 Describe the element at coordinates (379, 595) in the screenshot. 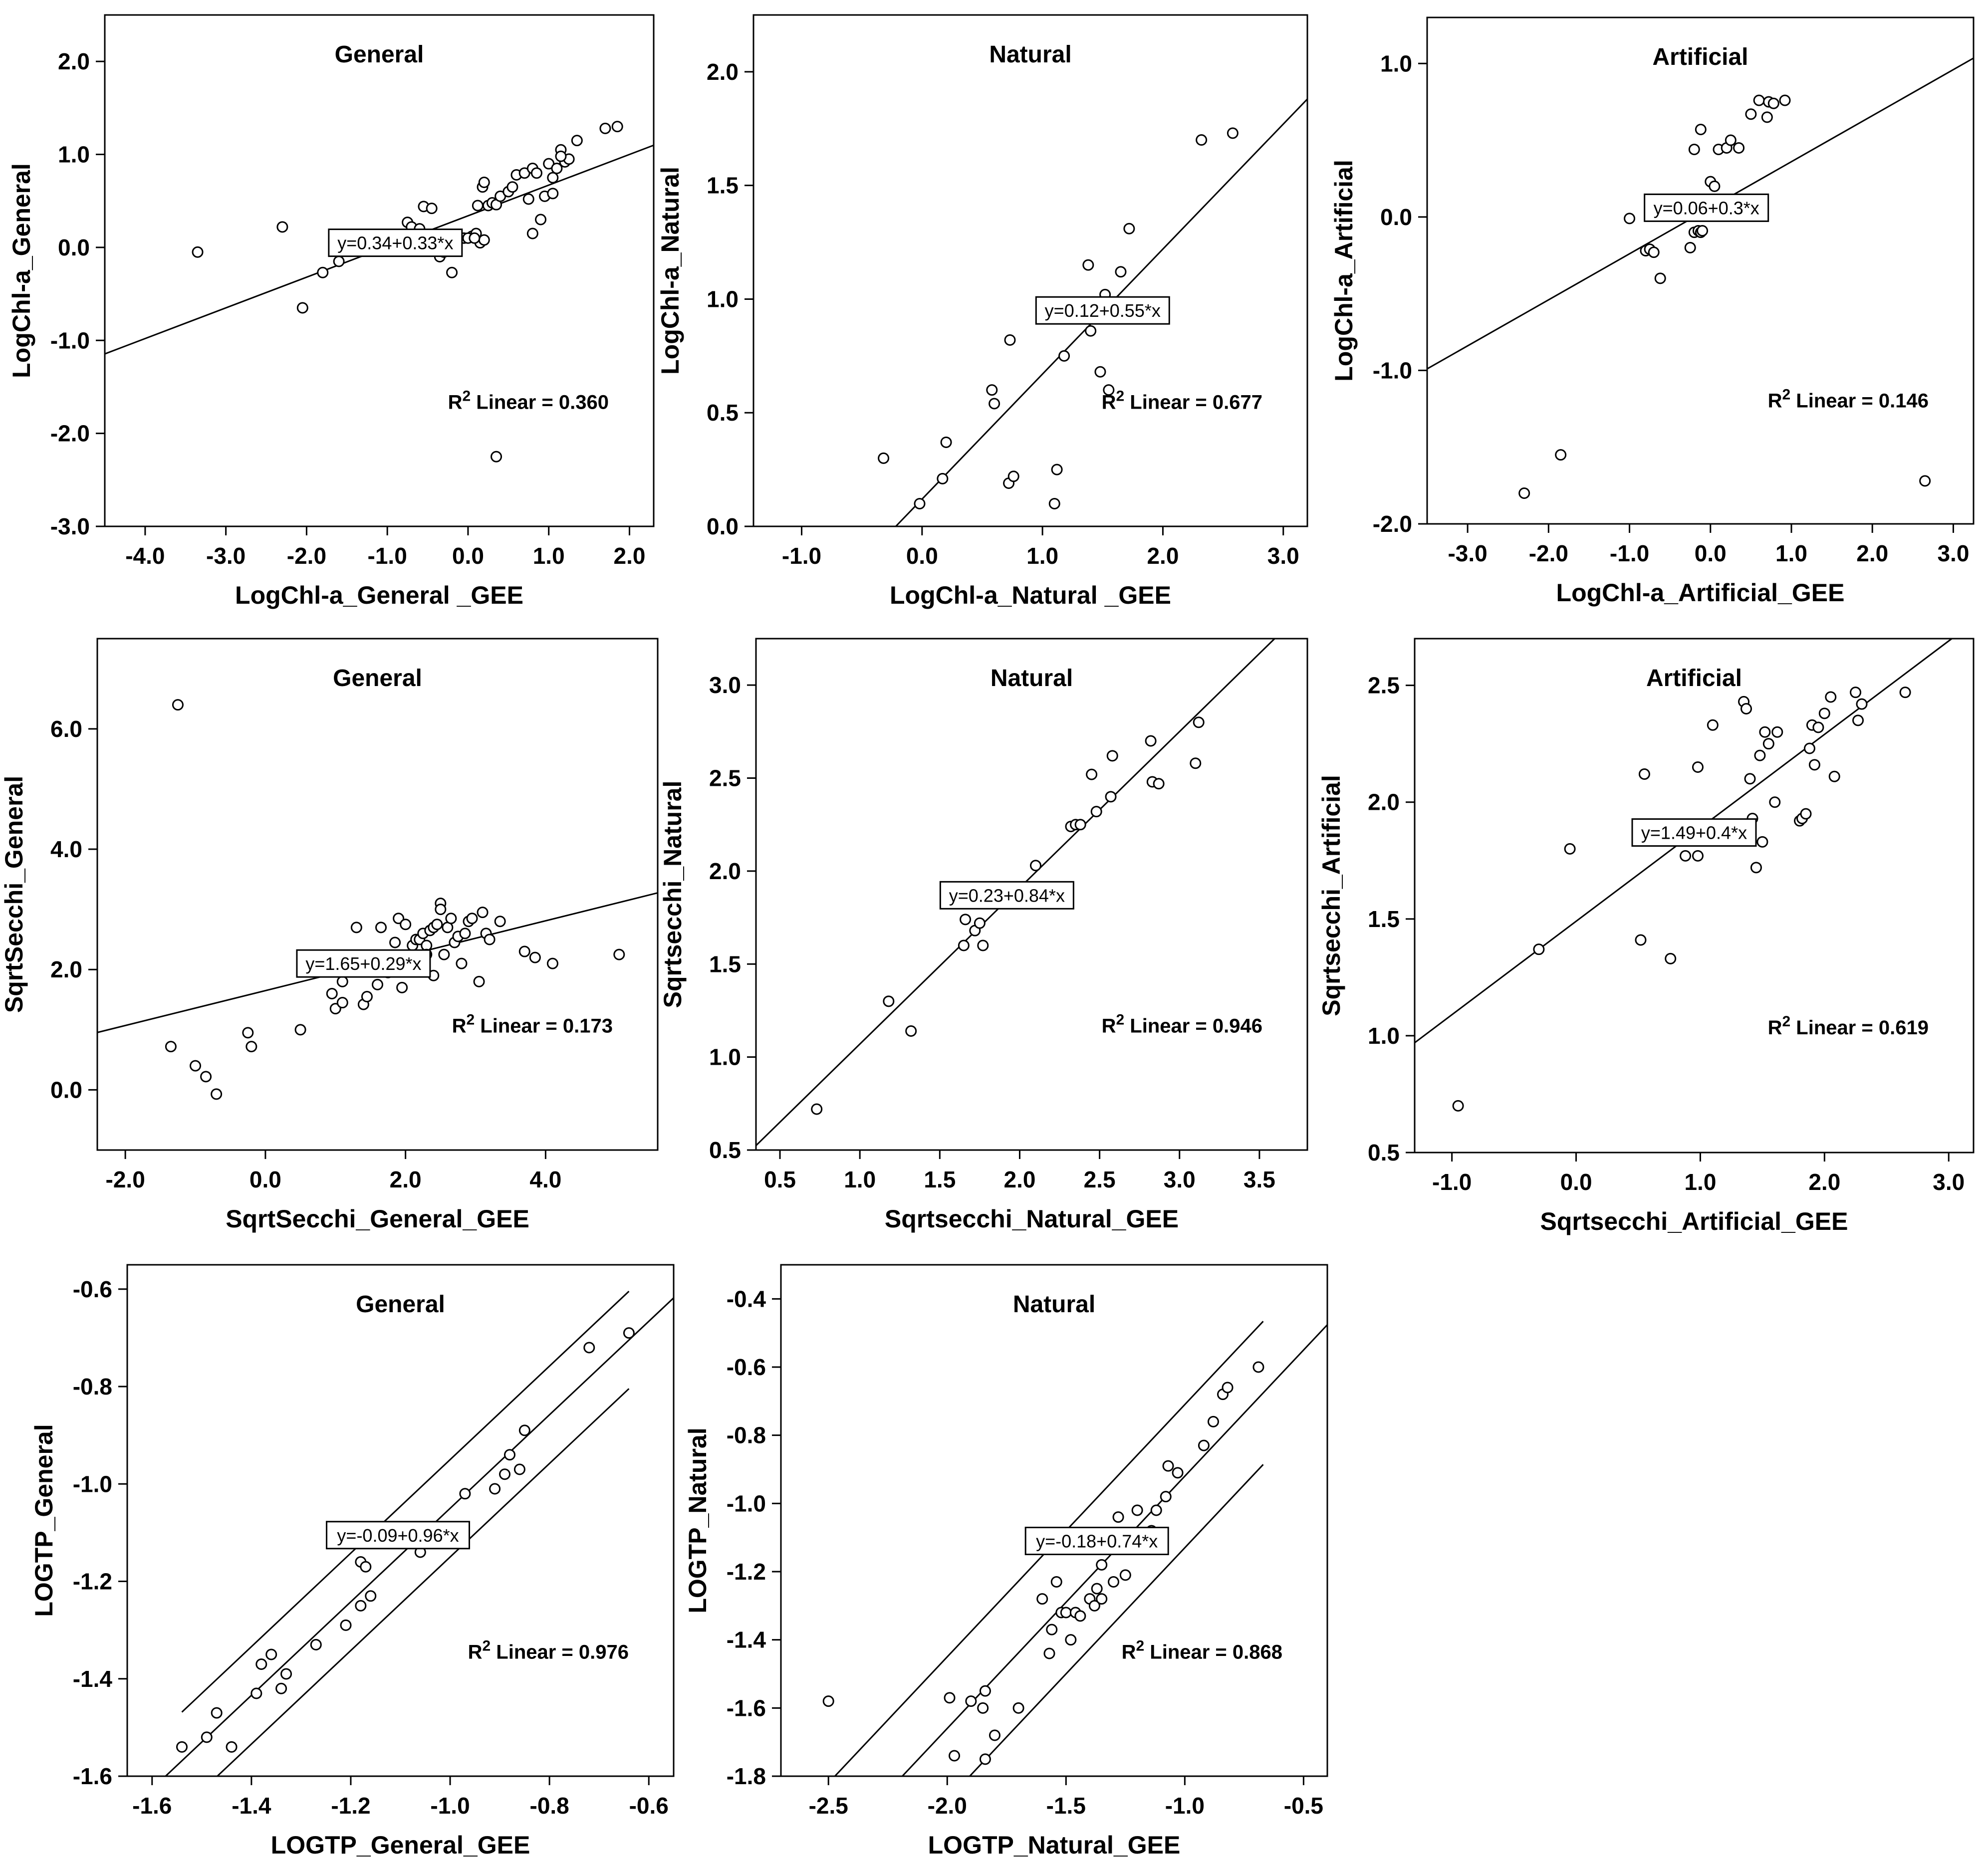

I see `x-axis-title: LogChl-a_General _GEE` at that location.